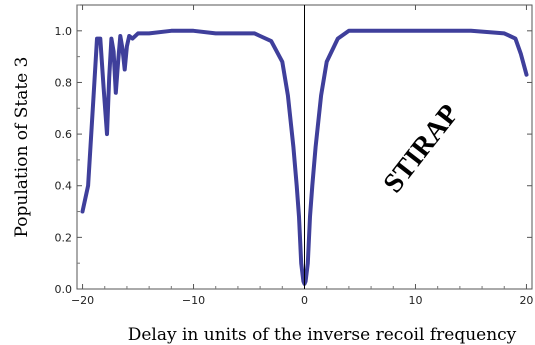 This screenshot has width=535, height=345. What do you see at coordinates (193, 300) in the screenshot?
I see `x-tick-label: −10` at bounding box center [193, 300].